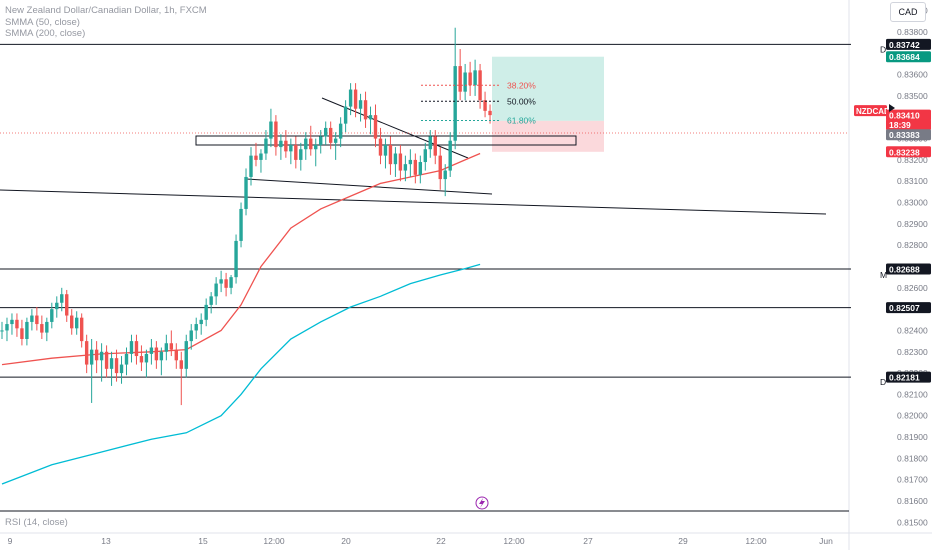 Image resolution: width=932 pixels, height=550 pixels. What do you see at coordinates (912, 394) in the screenshot?
I see `price-tick-label: 0.82100` at bounding box center [912, 394].